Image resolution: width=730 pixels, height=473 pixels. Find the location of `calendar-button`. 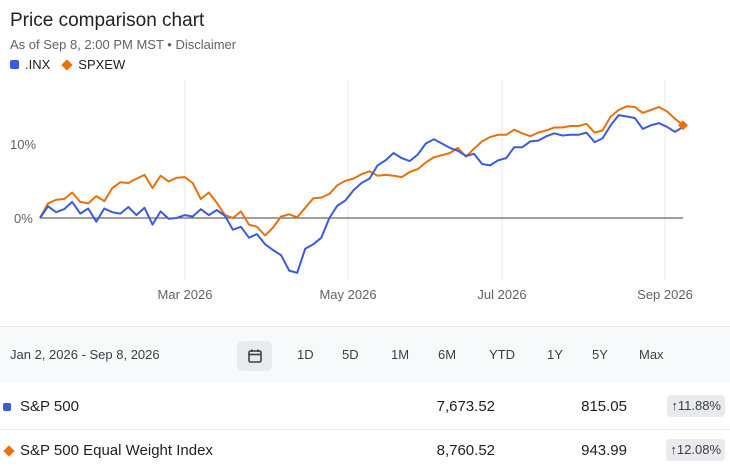

calendar-button is located at coordinates (254, 356).